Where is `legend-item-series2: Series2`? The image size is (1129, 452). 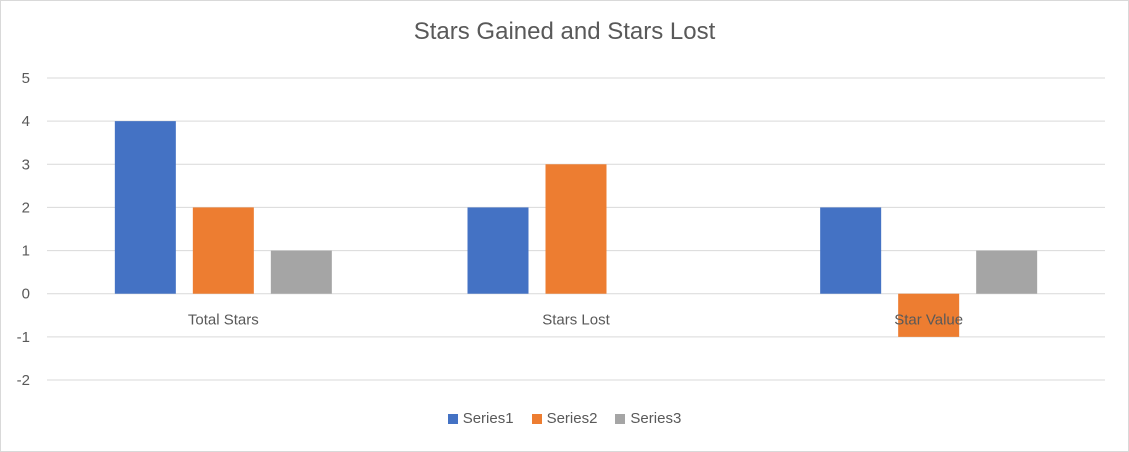 legend-item-series2: Series2 is located at coordinates (564, 418).